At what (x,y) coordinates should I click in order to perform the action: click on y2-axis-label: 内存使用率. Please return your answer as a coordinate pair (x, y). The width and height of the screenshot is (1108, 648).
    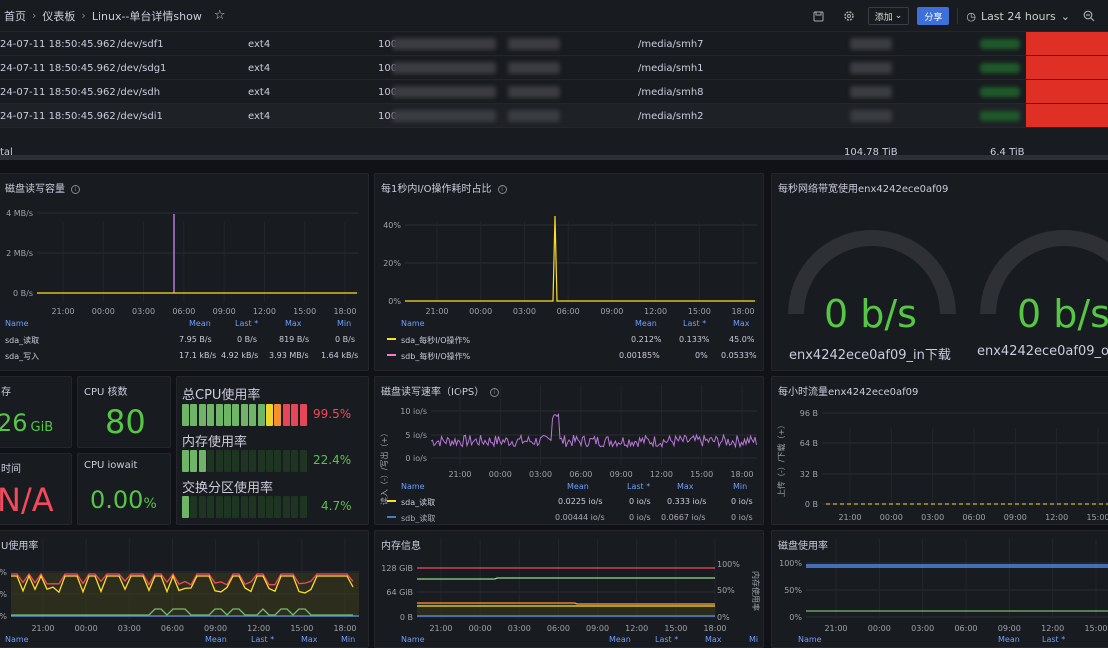
    Looking at the image, I should click on (756, 591).